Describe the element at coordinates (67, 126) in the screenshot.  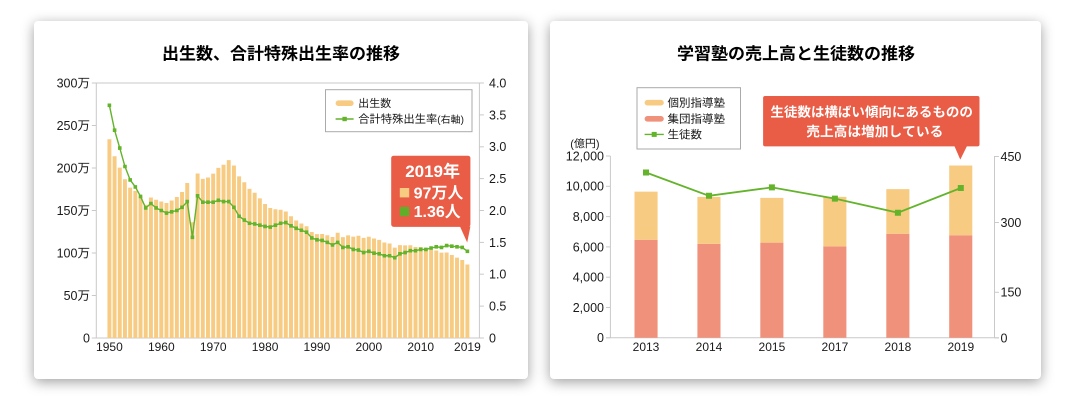
I see `svg-text: 250` at that location.